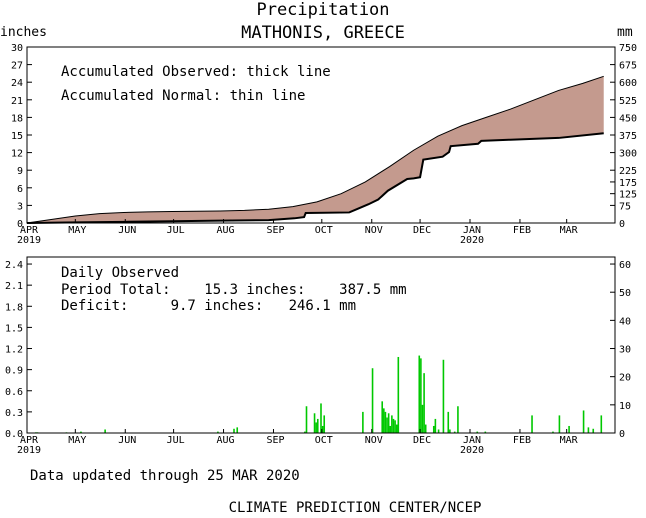 Image resolution: width=646 pixels, height=518 pixels. What do you see at coordinates (21, 136) in the screenshot?
I see `accumulated-y-axis: 0 3 6 9 12 15 18 21 24 27 30` at bounding box center [21, 136].